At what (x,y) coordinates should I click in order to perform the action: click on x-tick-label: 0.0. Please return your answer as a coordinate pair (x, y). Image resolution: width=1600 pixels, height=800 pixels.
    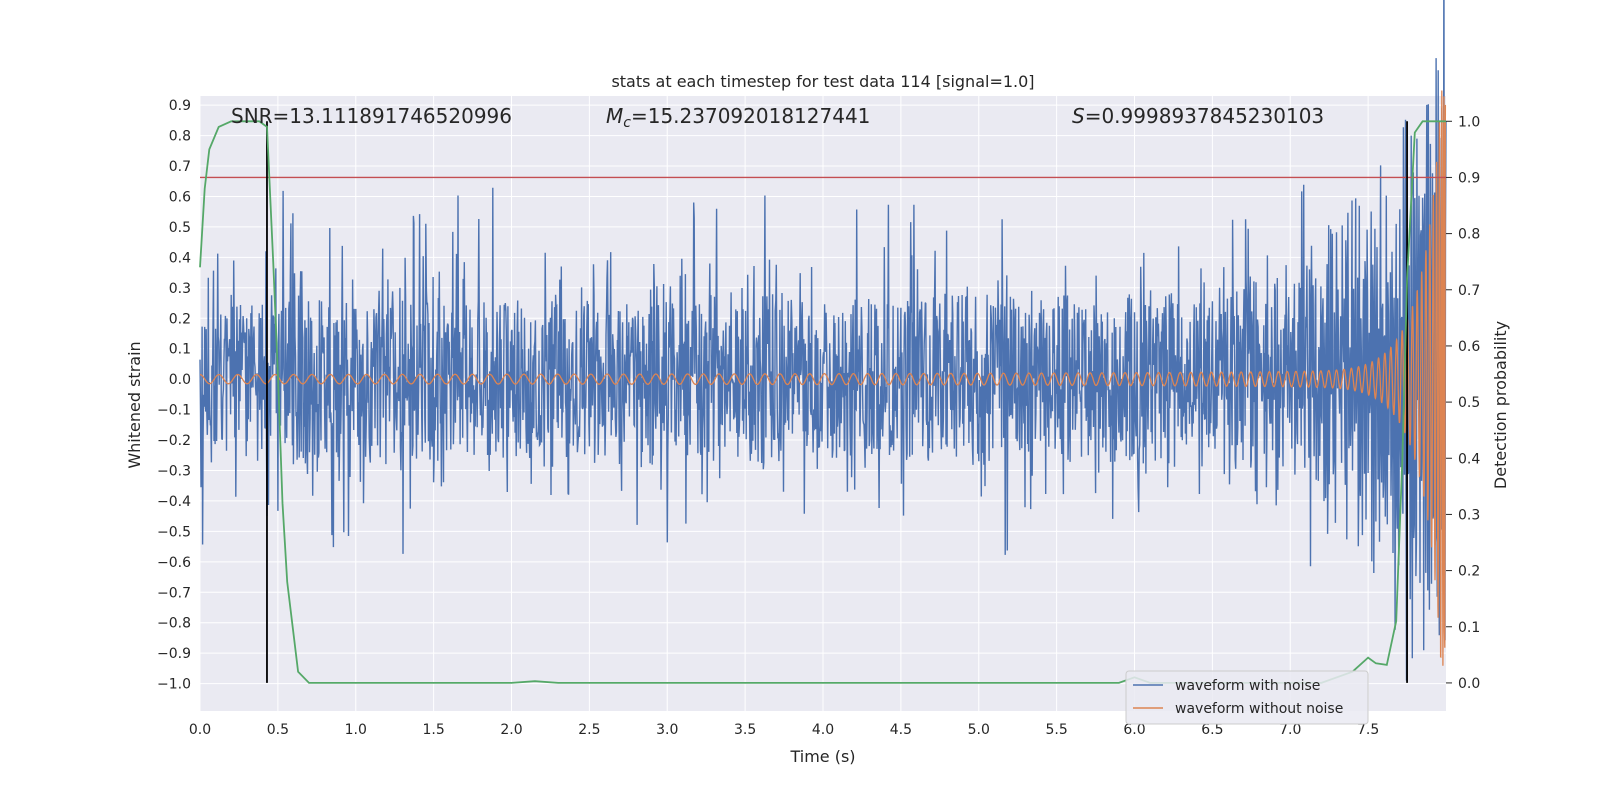
    Looking at the image, I should click on (200, 730).